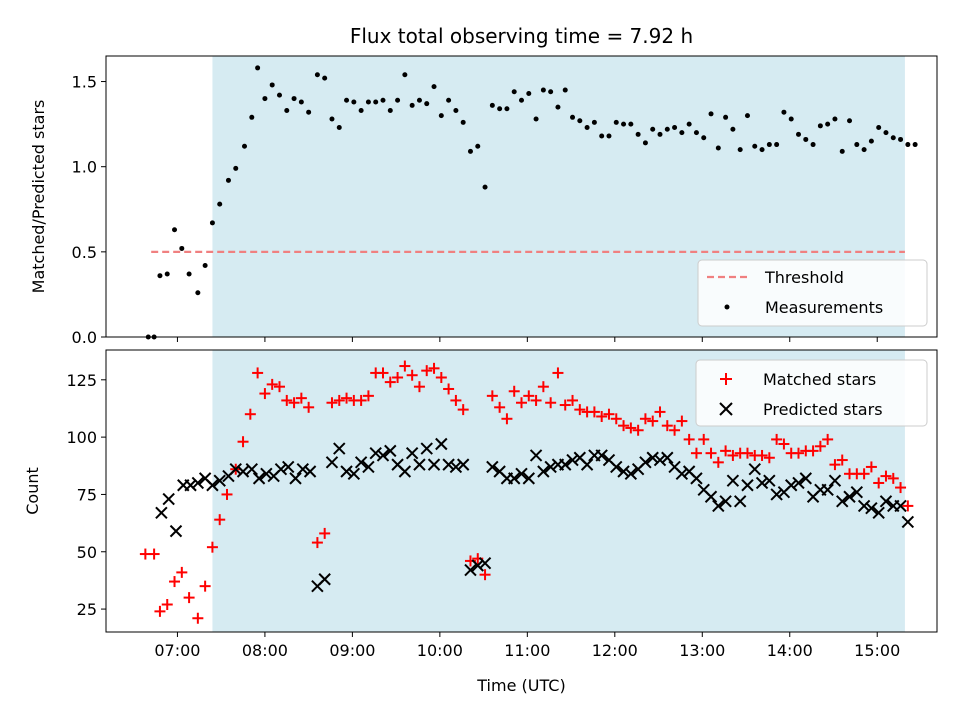 Image resolution: width=960 pixels, height=720 pixels. Describe the element at coordinates (87, 552) in the screenshot. I see `bottom-y-tick-label: 50` at that location.